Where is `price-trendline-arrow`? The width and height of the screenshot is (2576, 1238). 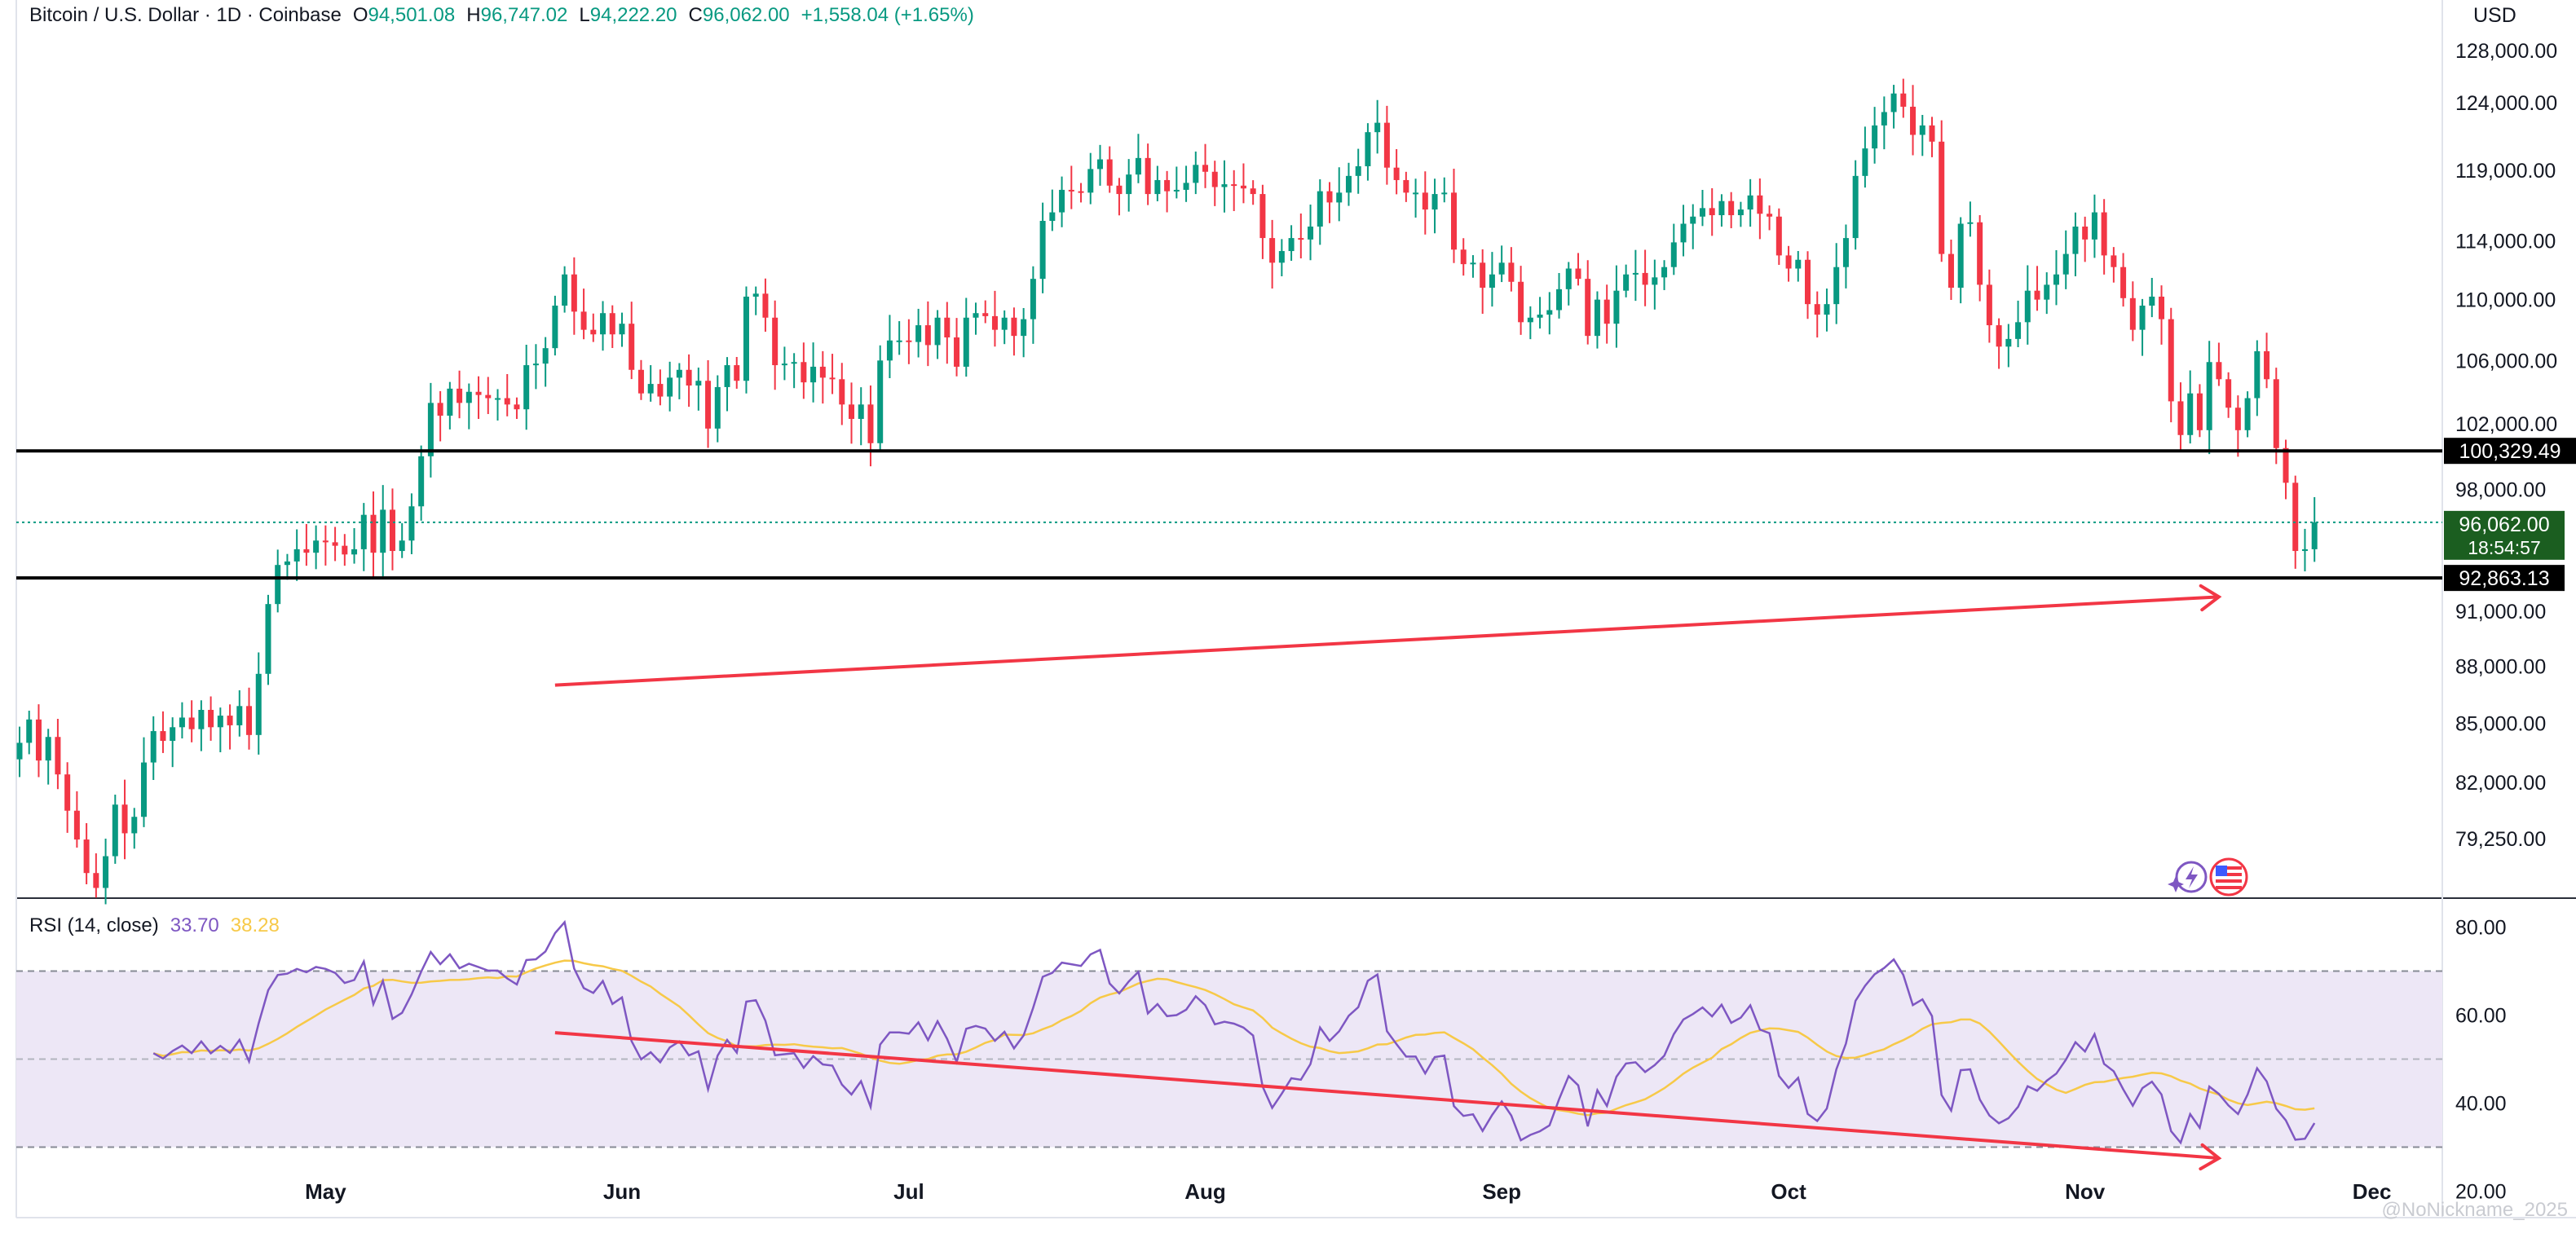
price-trendline-arrow is located at coordinates (1388, 636).